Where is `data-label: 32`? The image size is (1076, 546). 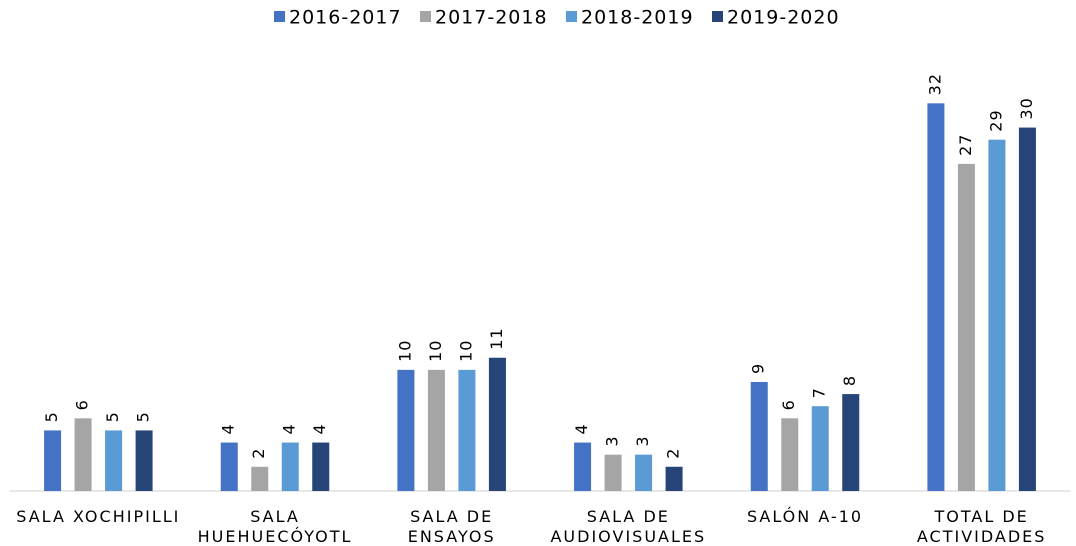 data-label: 32 is located at coordinates (934, 84).